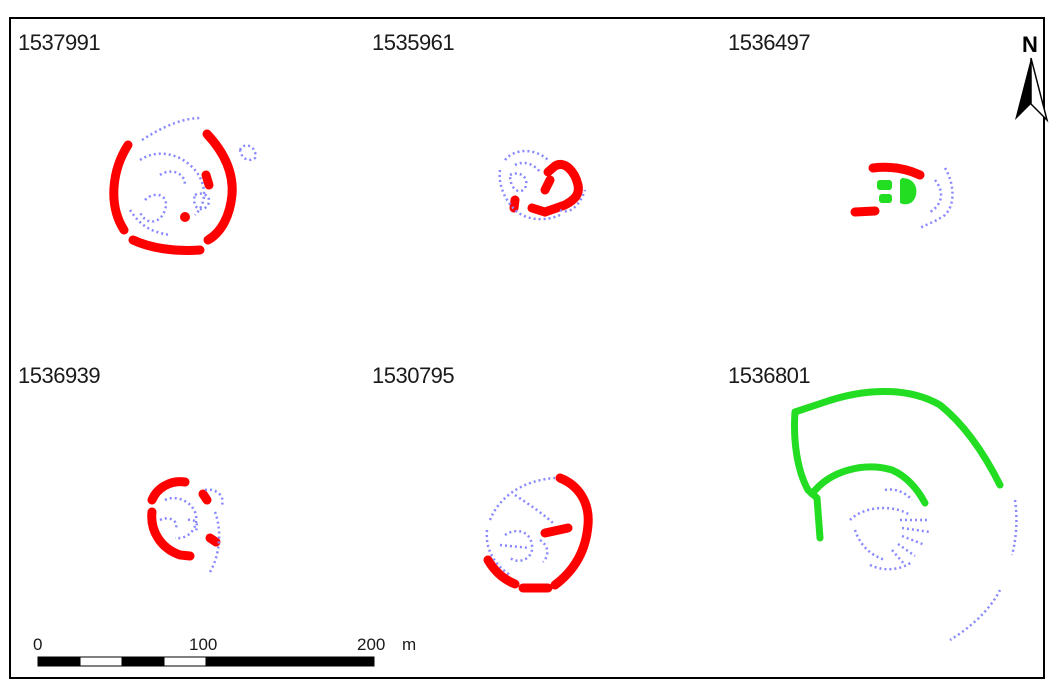  Describe the element at coordinates (224, 651) in the screenshot. I see `scale-bar: 0 100 200 m` at that location.